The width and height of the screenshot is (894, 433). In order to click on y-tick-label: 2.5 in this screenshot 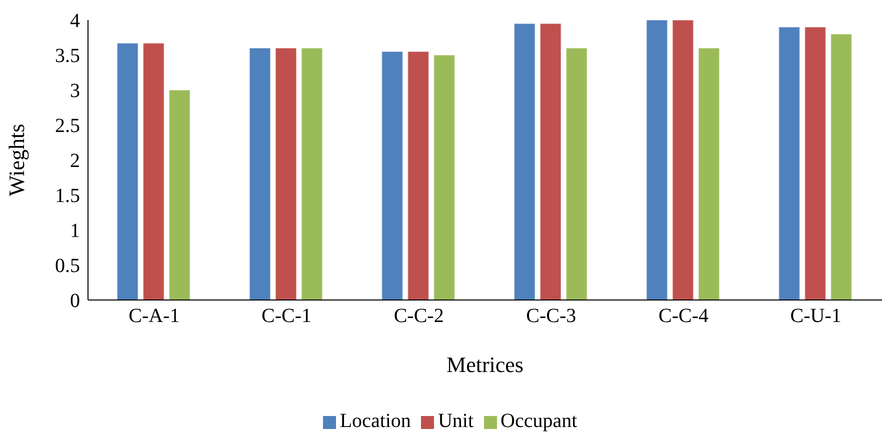, I will do `click(67, 126)`.